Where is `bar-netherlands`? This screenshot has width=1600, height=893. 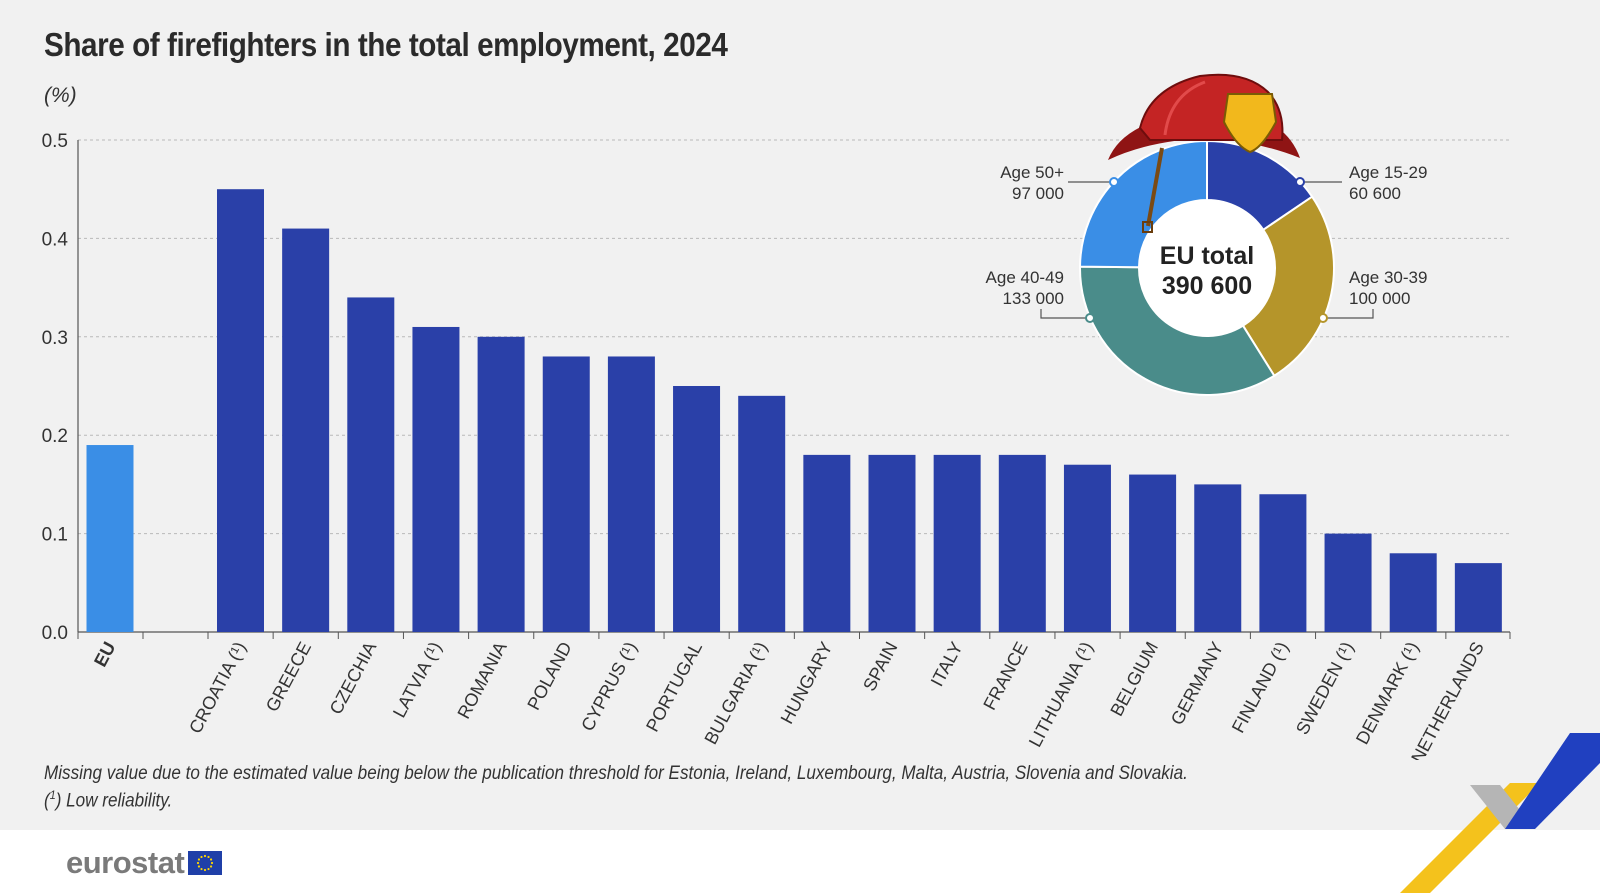 bar-netherlands is located at coordinates (1478, 597).